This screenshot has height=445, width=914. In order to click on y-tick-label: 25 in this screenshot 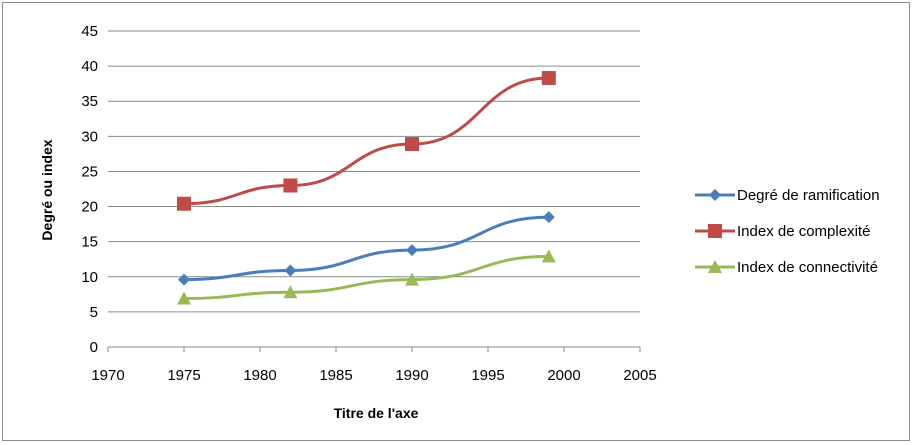, I will do `click(89, 171)`.